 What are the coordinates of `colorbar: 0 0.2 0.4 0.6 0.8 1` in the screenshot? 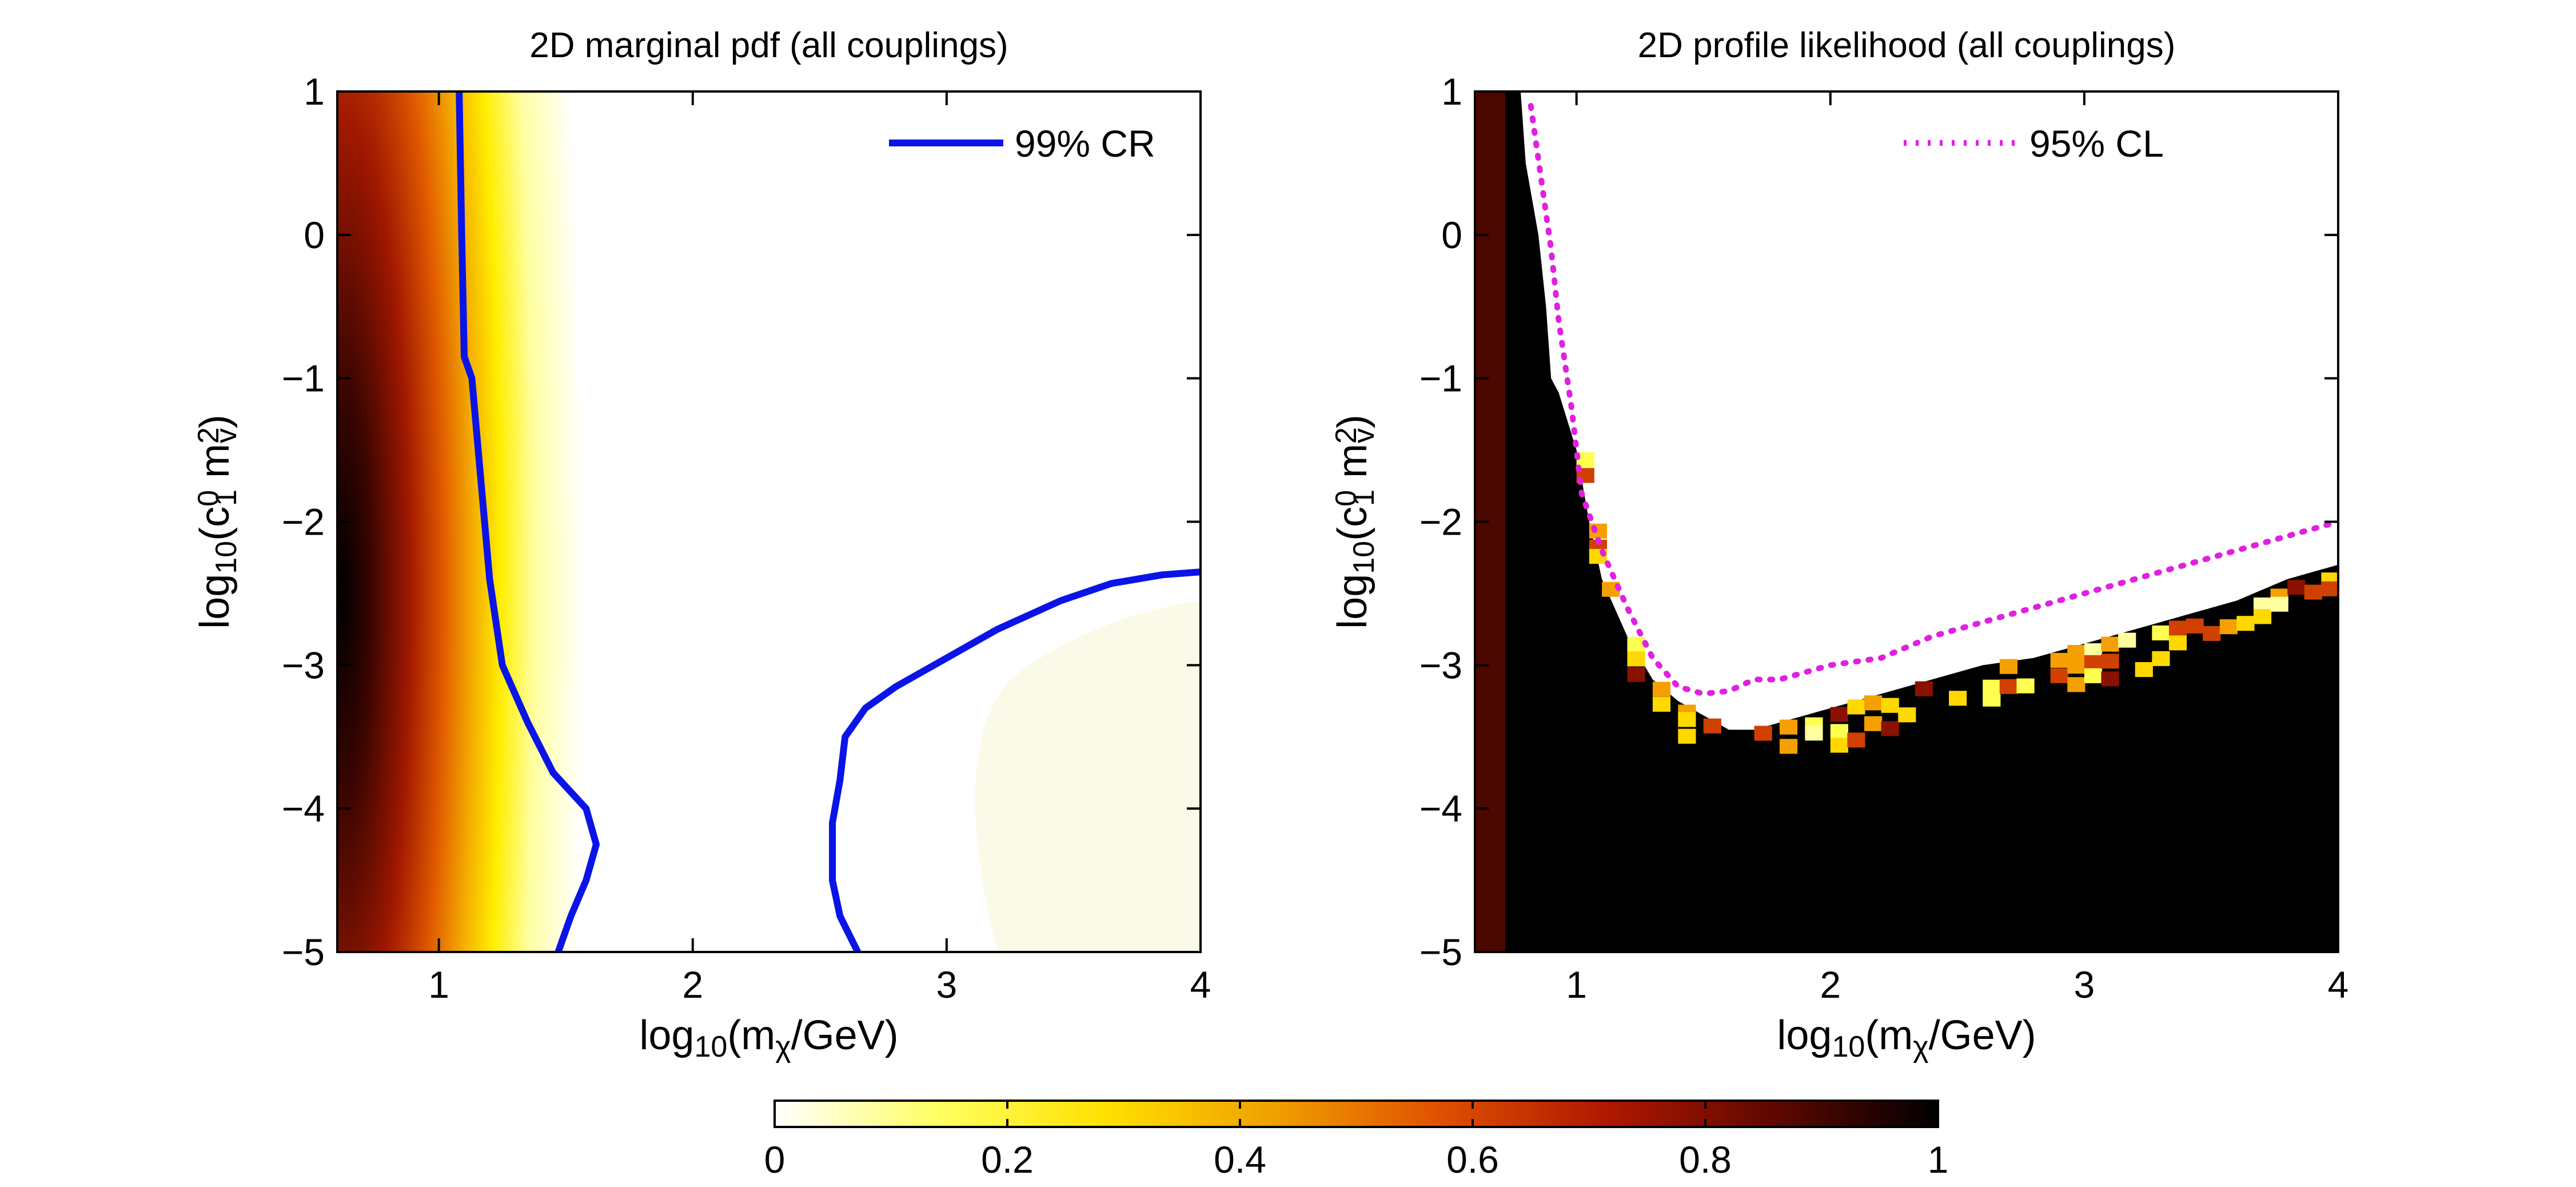 It's located at (1356, 1140).